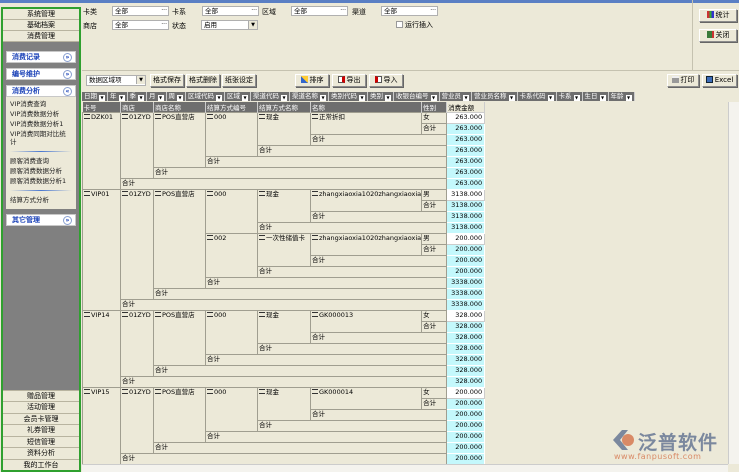 This screenshot has width=739, height=472. Describe the element at coordinates (386, 80) in the screenshot. I see `import-button: 导入` at that location.